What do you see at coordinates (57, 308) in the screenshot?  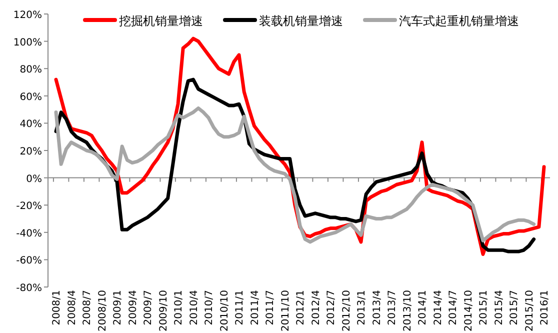 I see `x-tick-label: 2008/1` at bounding box center [57, 308].